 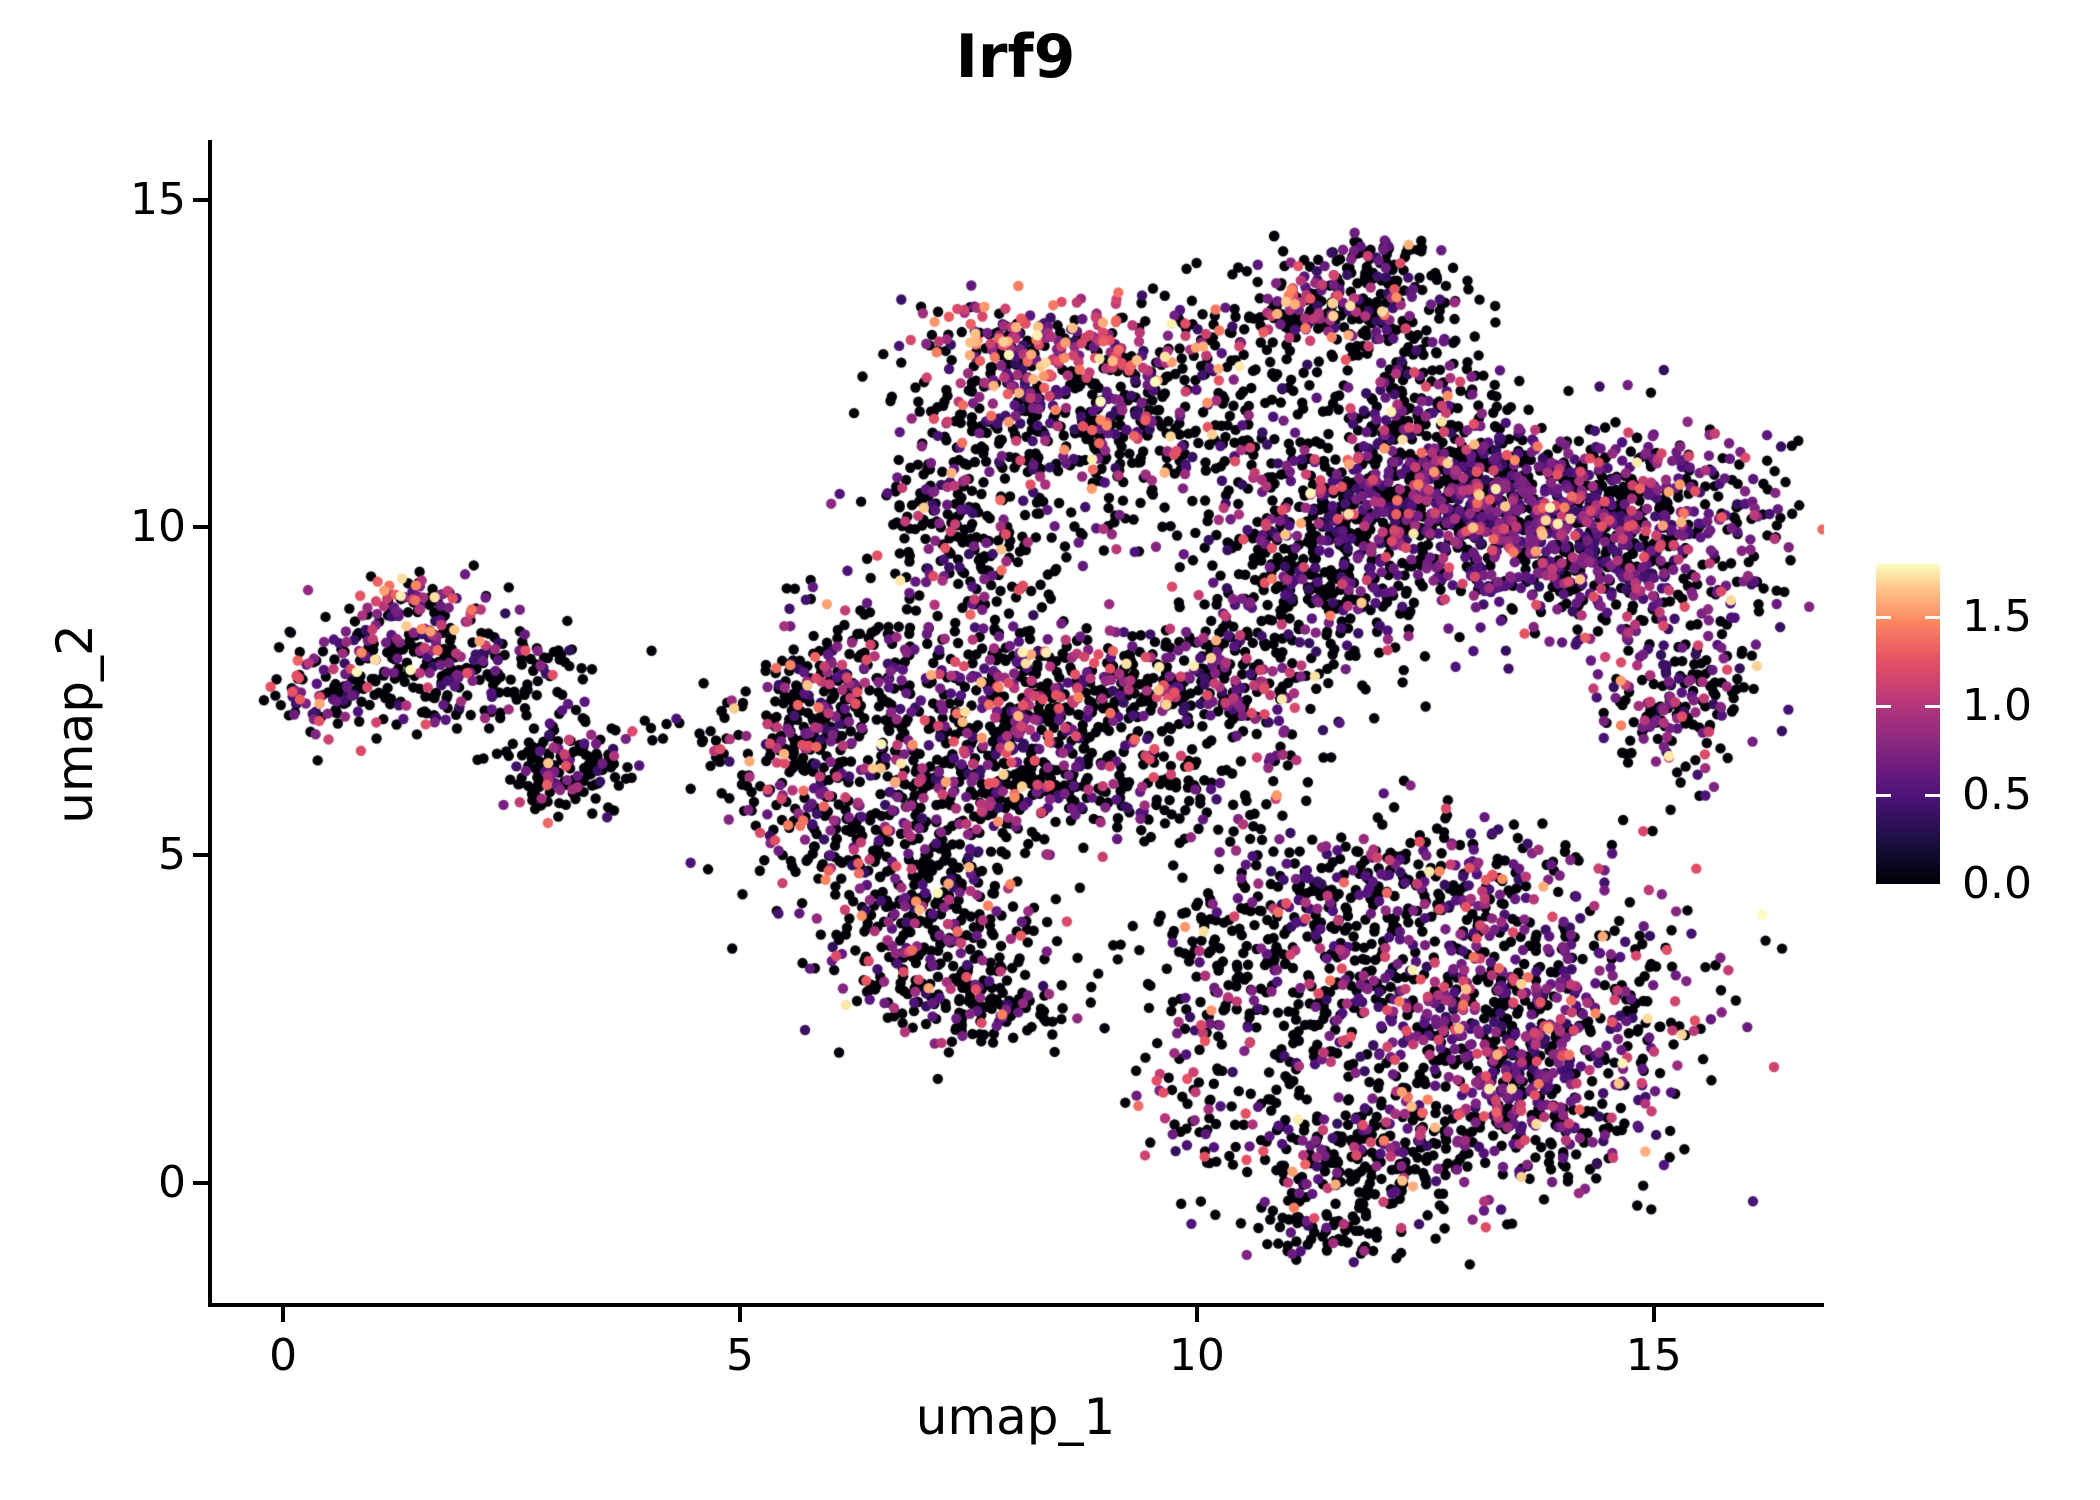 What do you see at coordinates (1908, 724) in the screenshot?
I see `colorbar-gradient` at bounding box center [1908, 724].